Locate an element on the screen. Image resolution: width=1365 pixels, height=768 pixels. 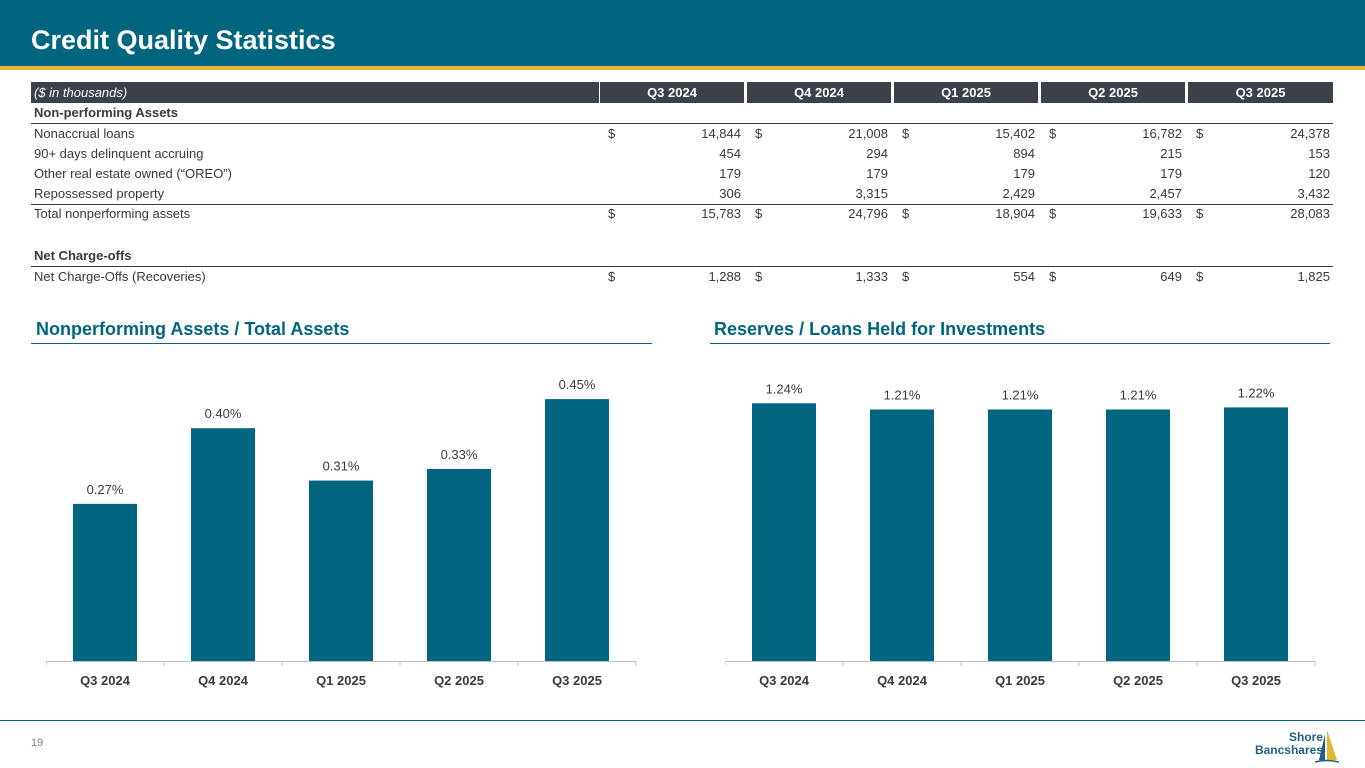
cell-value: 3,432 is located at coordinates (1313, 193).